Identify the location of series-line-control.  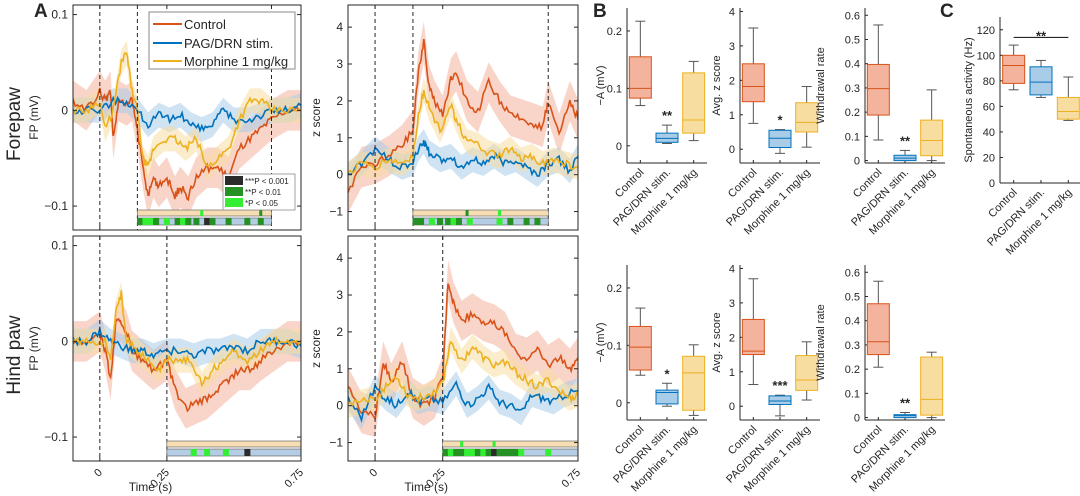
(463, 352).